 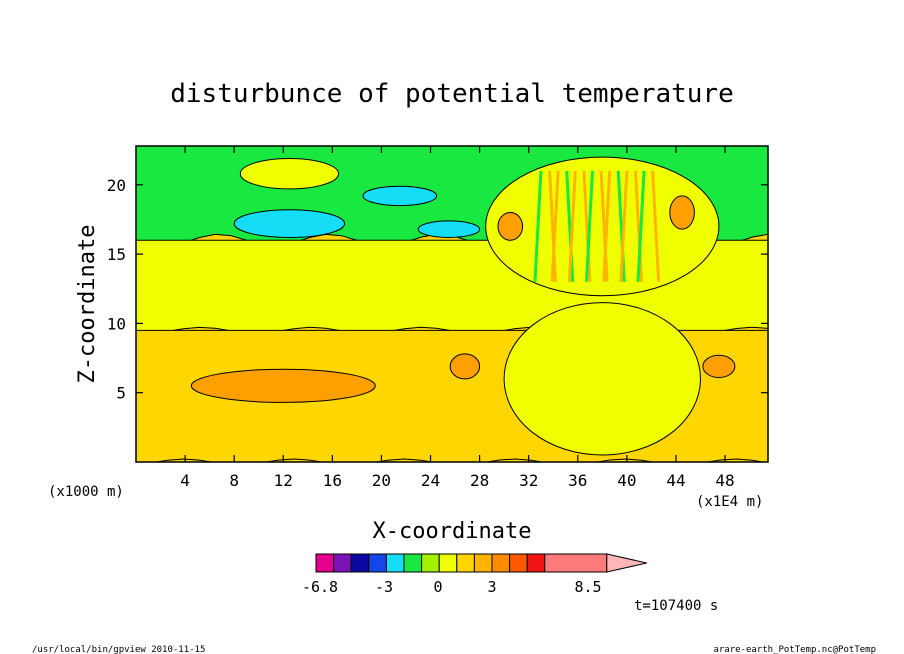 What do you see at coordinates (116, 254) in the screenshot?
I see `y-tick-label: 15` at bounding box center [116, 254].